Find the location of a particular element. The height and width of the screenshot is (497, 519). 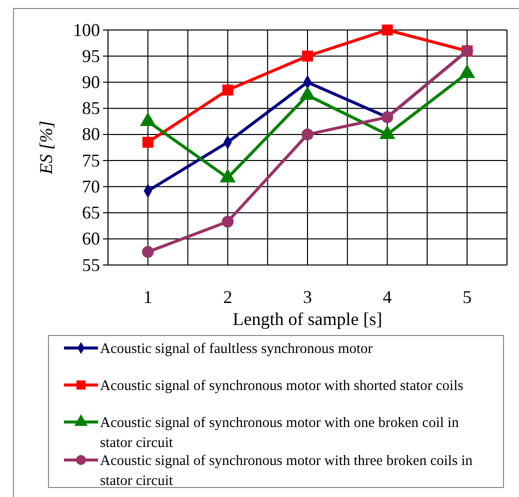

y-tick-label: 100 is located at coordinates (86, 30).